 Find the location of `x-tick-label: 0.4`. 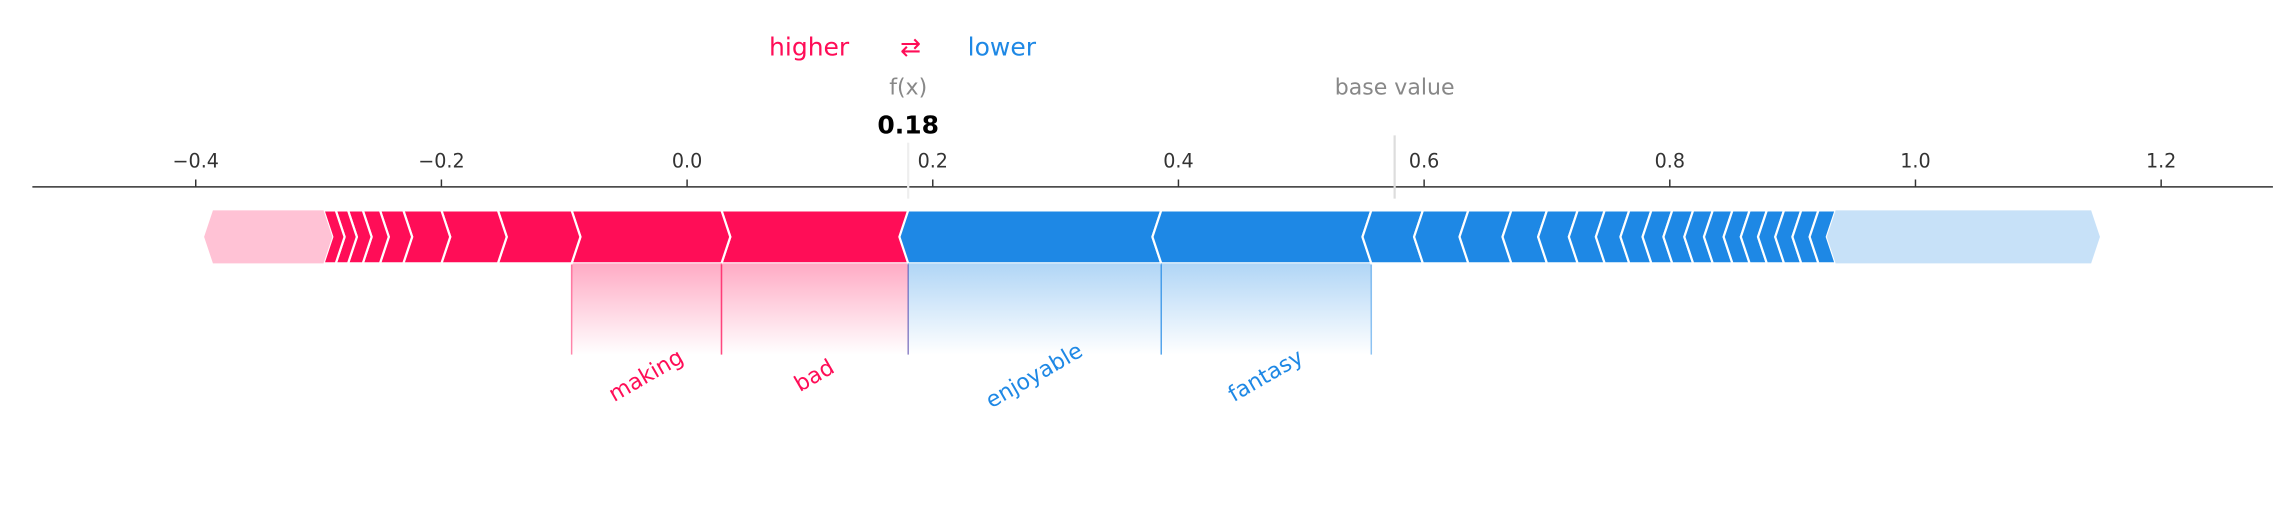

x-tick-label: 0.4 is located at coordinates (1178, 160).